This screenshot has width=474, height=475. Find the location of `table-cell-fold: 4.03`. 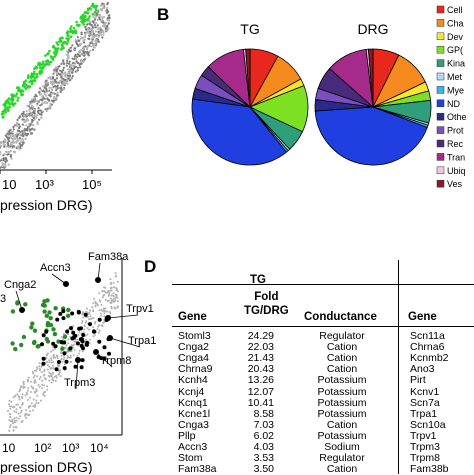

table-cell-fold: 4.03 is located at coordinates (263, 447).